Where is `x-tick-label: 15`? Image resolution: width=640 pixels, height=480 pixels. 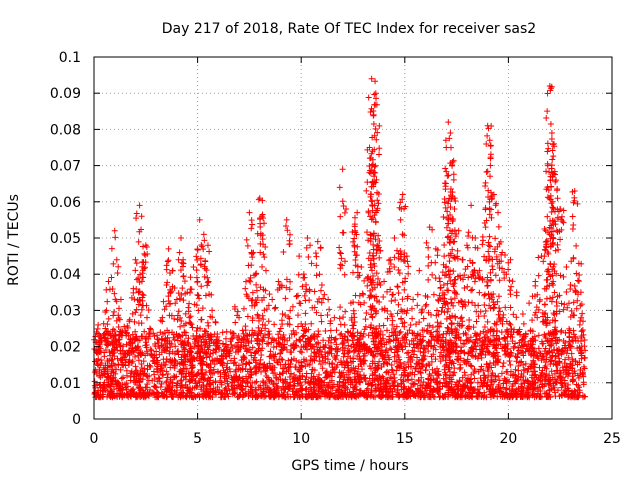
x-tick-label: 15 is located at coordinates (405, 439).